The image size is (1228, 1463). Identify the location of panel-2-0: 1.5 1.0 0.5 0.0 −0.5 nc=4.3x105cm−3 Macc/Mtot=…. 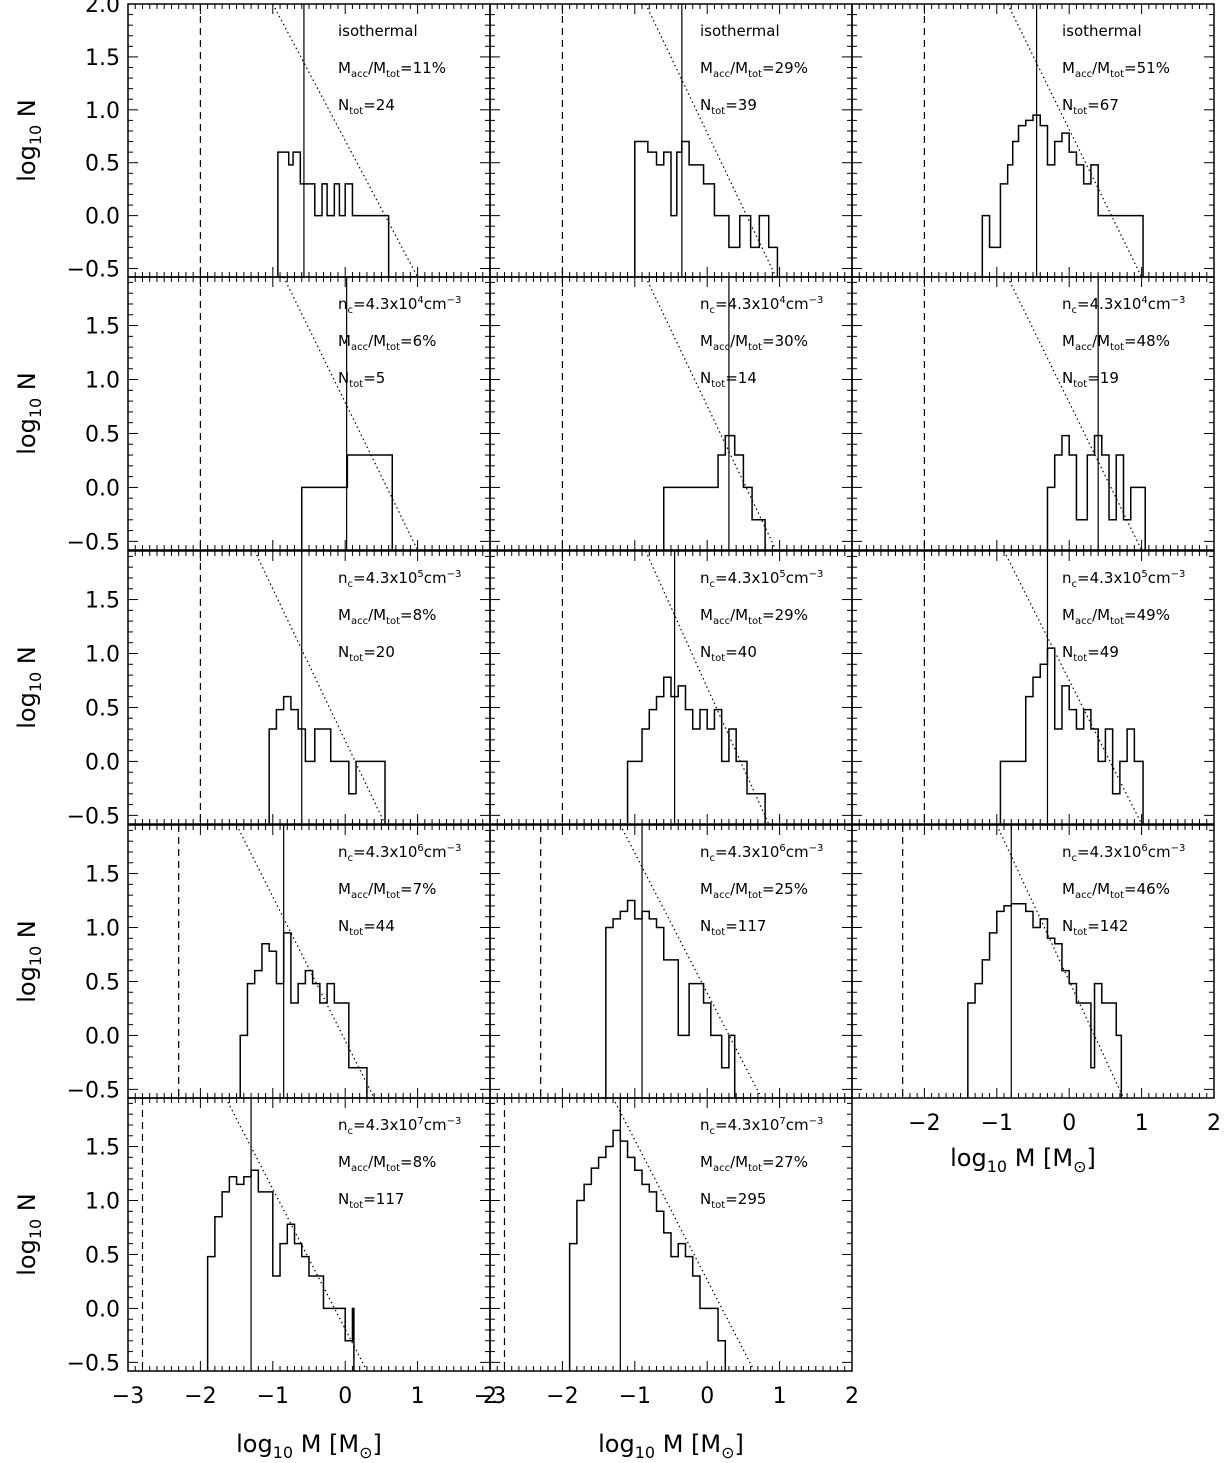
(252, 689).